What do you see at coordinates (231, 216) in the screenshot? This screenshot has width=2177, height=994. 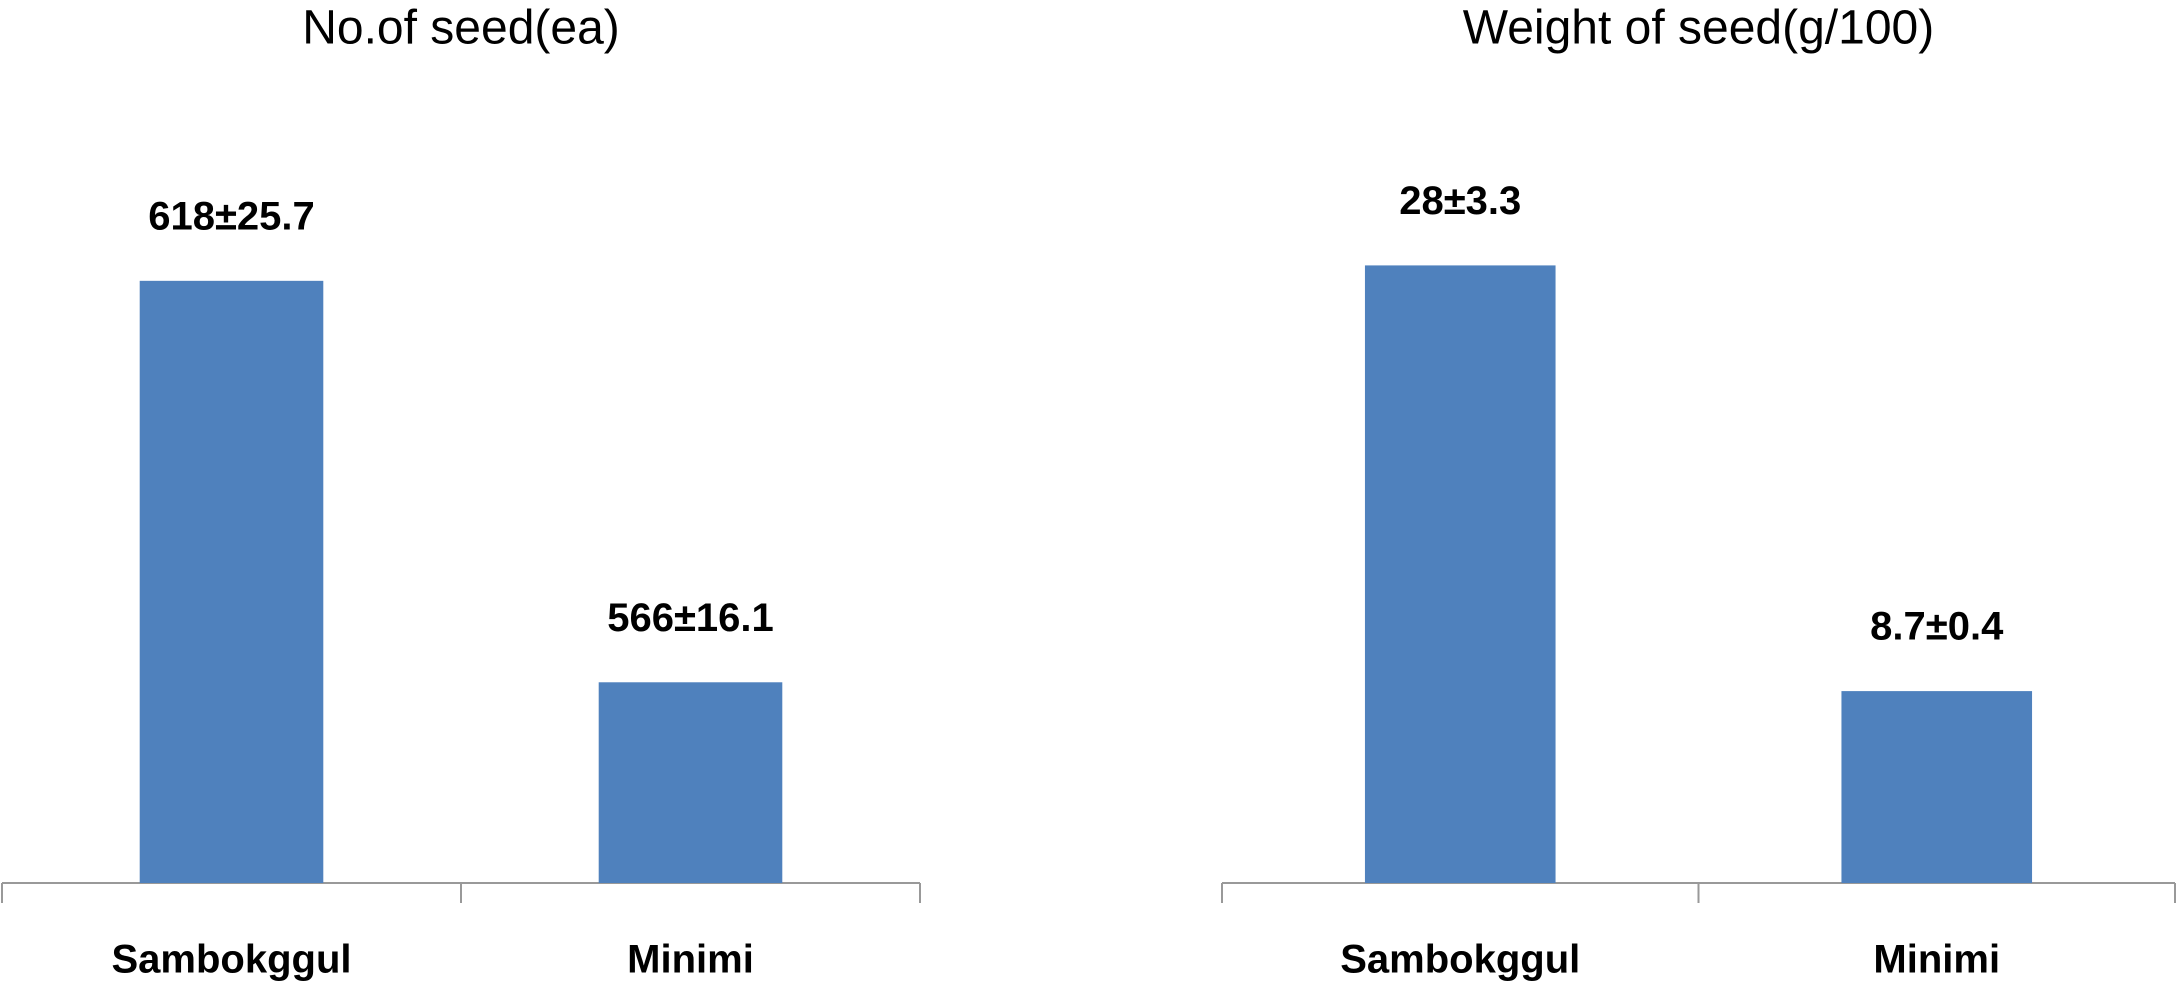 I see `value-label: 618±25.7` at bounding box center [231, 216].